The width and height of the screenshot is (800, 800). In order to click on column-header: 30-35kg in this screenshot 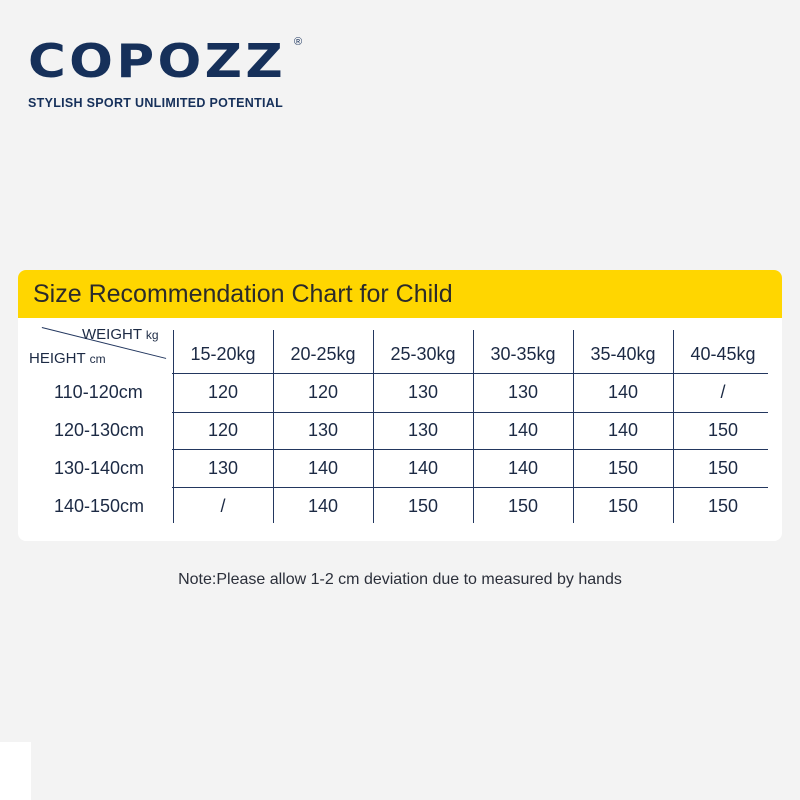, I will do `click(523, 354)`.